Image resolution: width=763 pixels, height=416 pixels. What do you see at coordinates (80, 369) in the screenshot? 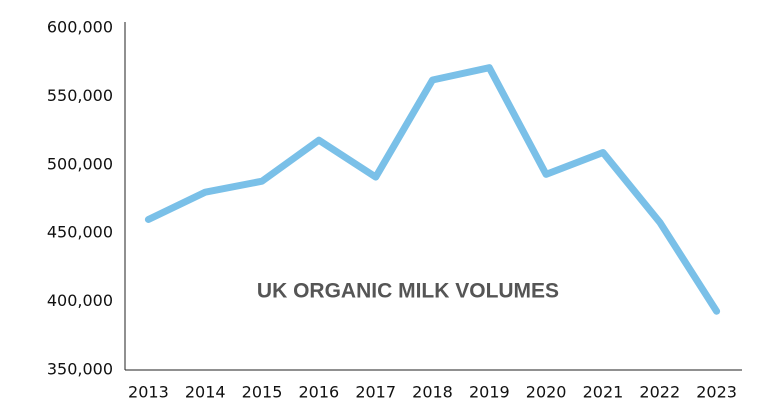
I see `y-tick-label: 350,000` at bounding box center [80, 369].